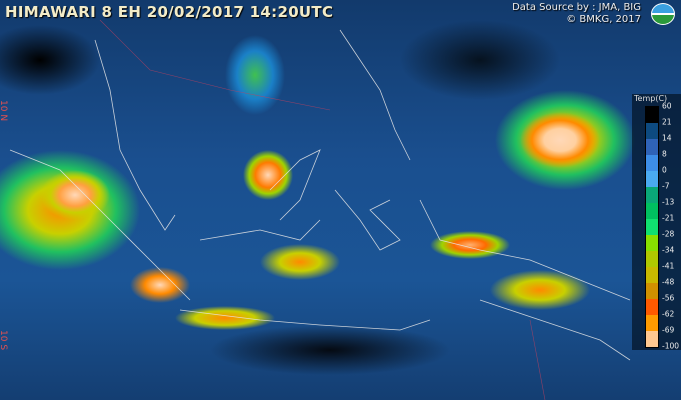  I want to click on latitude-label-10s: 10 S, so click(4, 340).